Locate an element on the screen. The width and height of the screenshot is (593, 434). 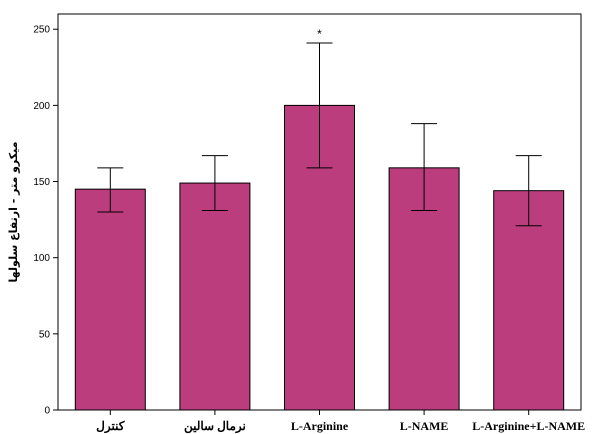
x-category-label: L-Arginine+L-NAME is located at coordinates (528, 426).